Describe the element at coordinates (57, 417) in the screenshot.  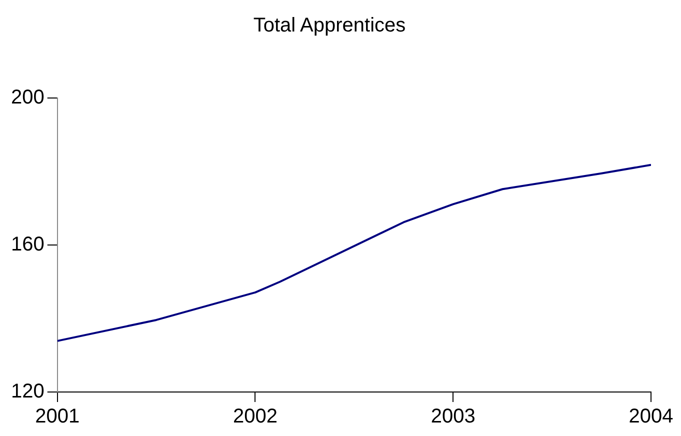
I see `x-tick-label: 2001` at that location.